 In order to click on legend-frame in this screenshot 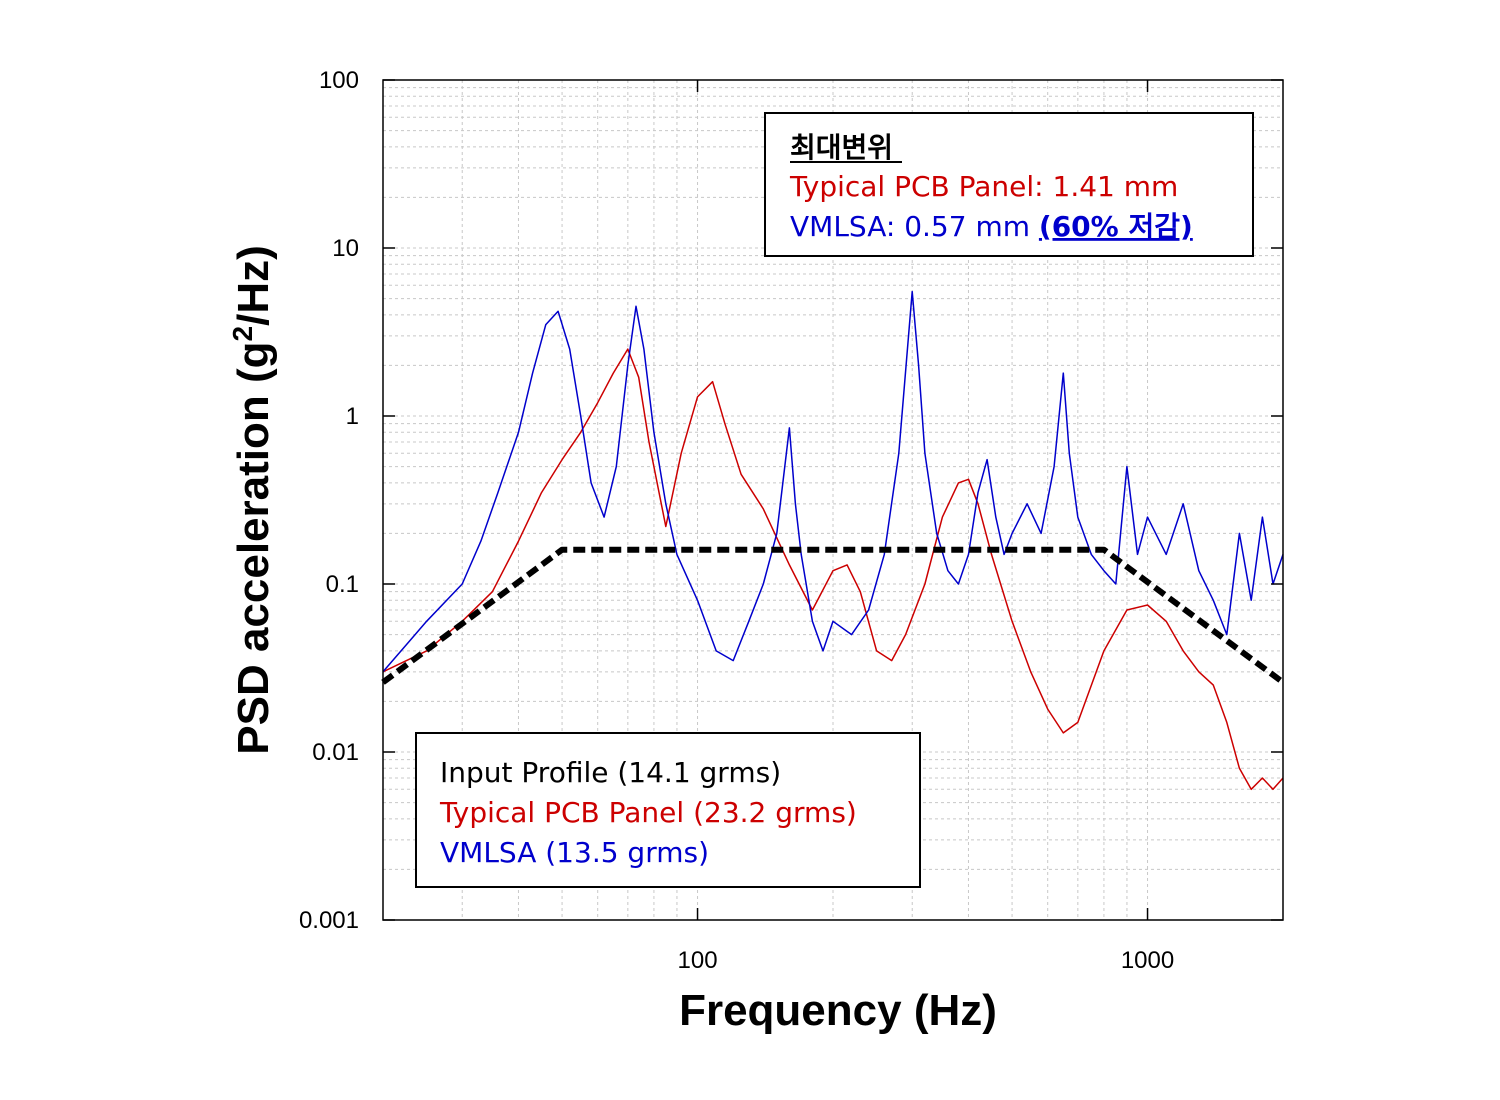, I will do `click(668, 810)`.